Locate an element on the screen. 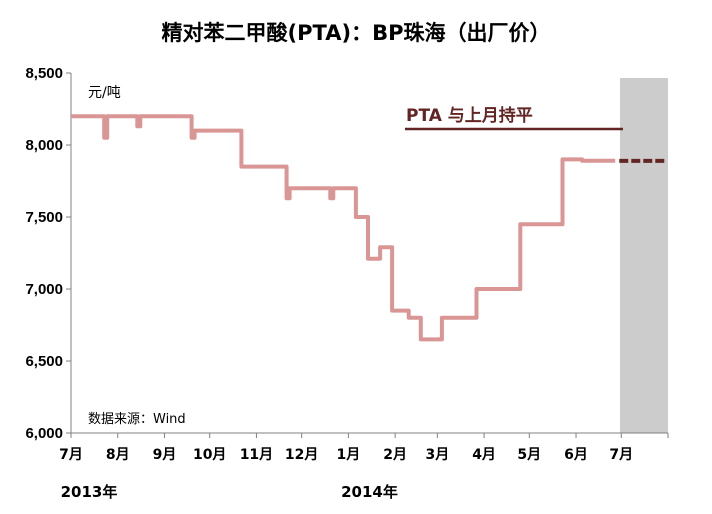  unit-label: 元/吨 is located at coordinates (104, 93).